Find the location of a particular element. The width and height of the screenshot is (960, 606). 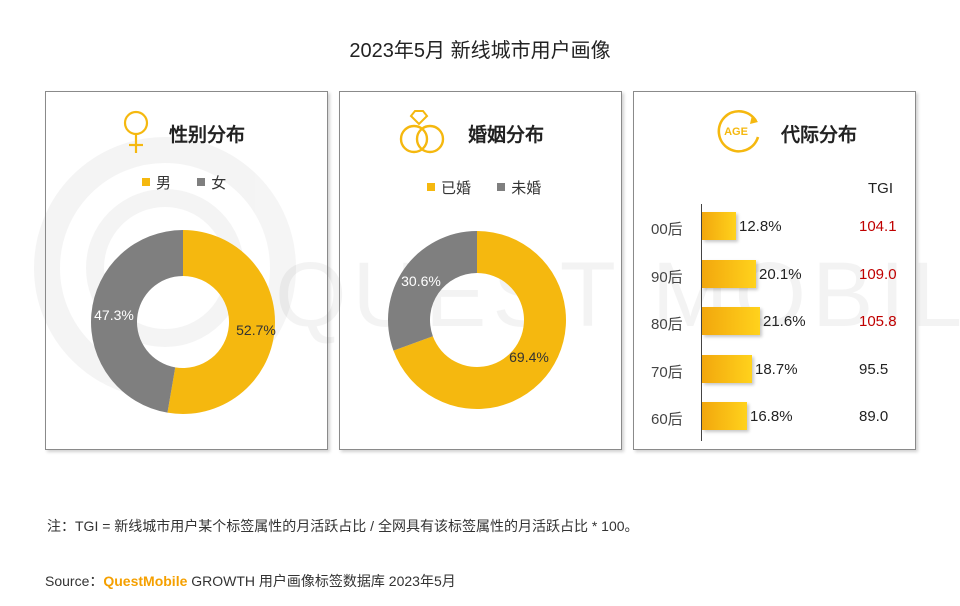

age-panel-title: 代际分布 is located at coordinates (819, 135).